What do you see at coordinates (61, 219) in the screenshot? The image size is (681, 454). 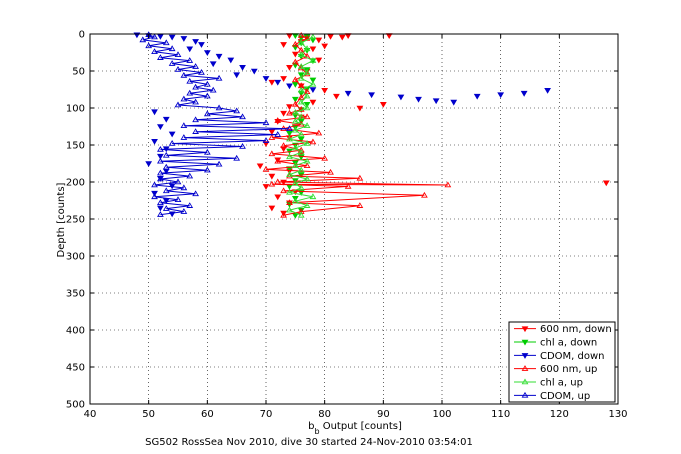 I see `y-axis-label: Depth [counts]` at bounding box center [61, 219].